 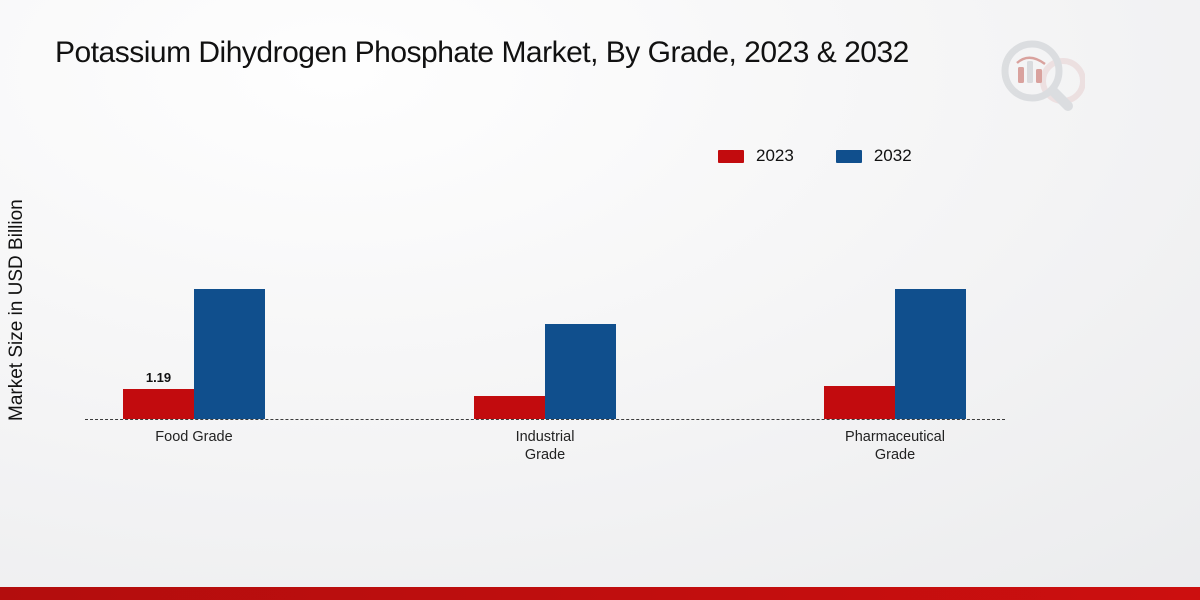 I want to click on bar-group: Industrial Grade, so click(x=545, y=393).